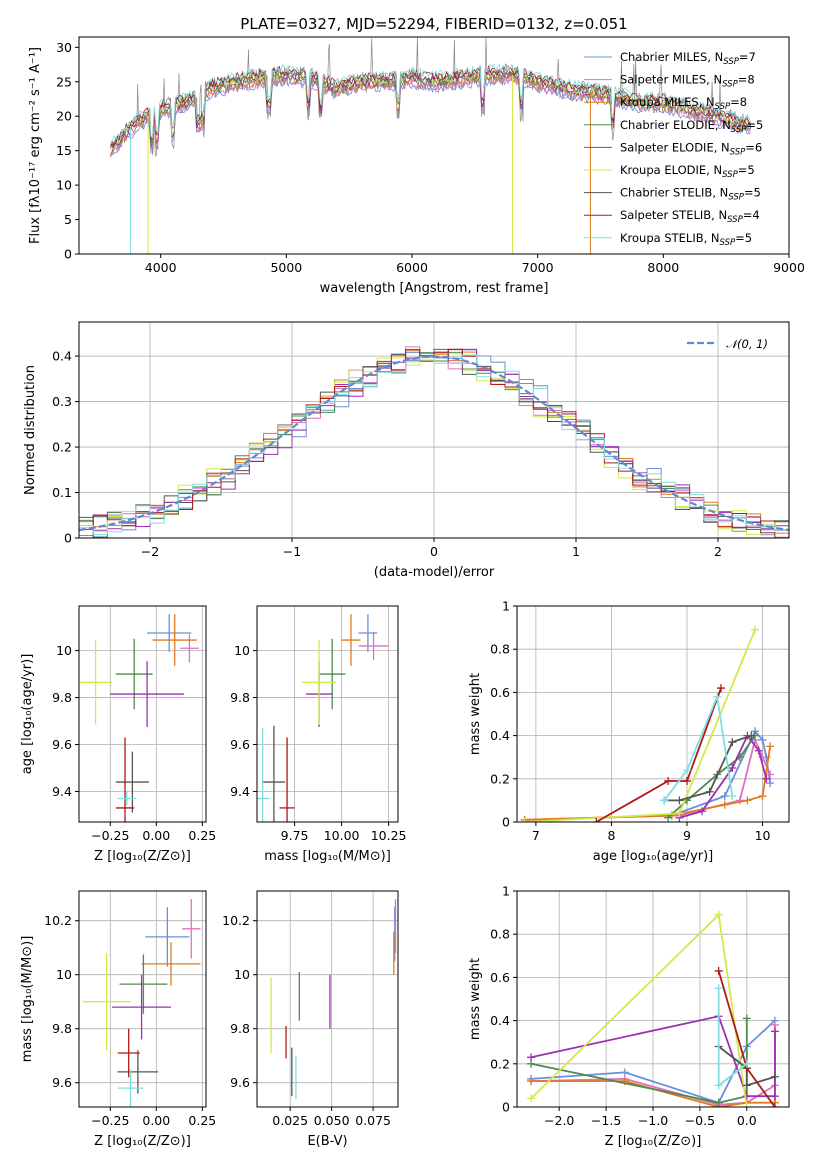 The height and width of the screenshot is (1170, 819). Describe the element at coordinates (156, 1120) in the screenshot. I see `x-tick-label: 0.00` at that location.